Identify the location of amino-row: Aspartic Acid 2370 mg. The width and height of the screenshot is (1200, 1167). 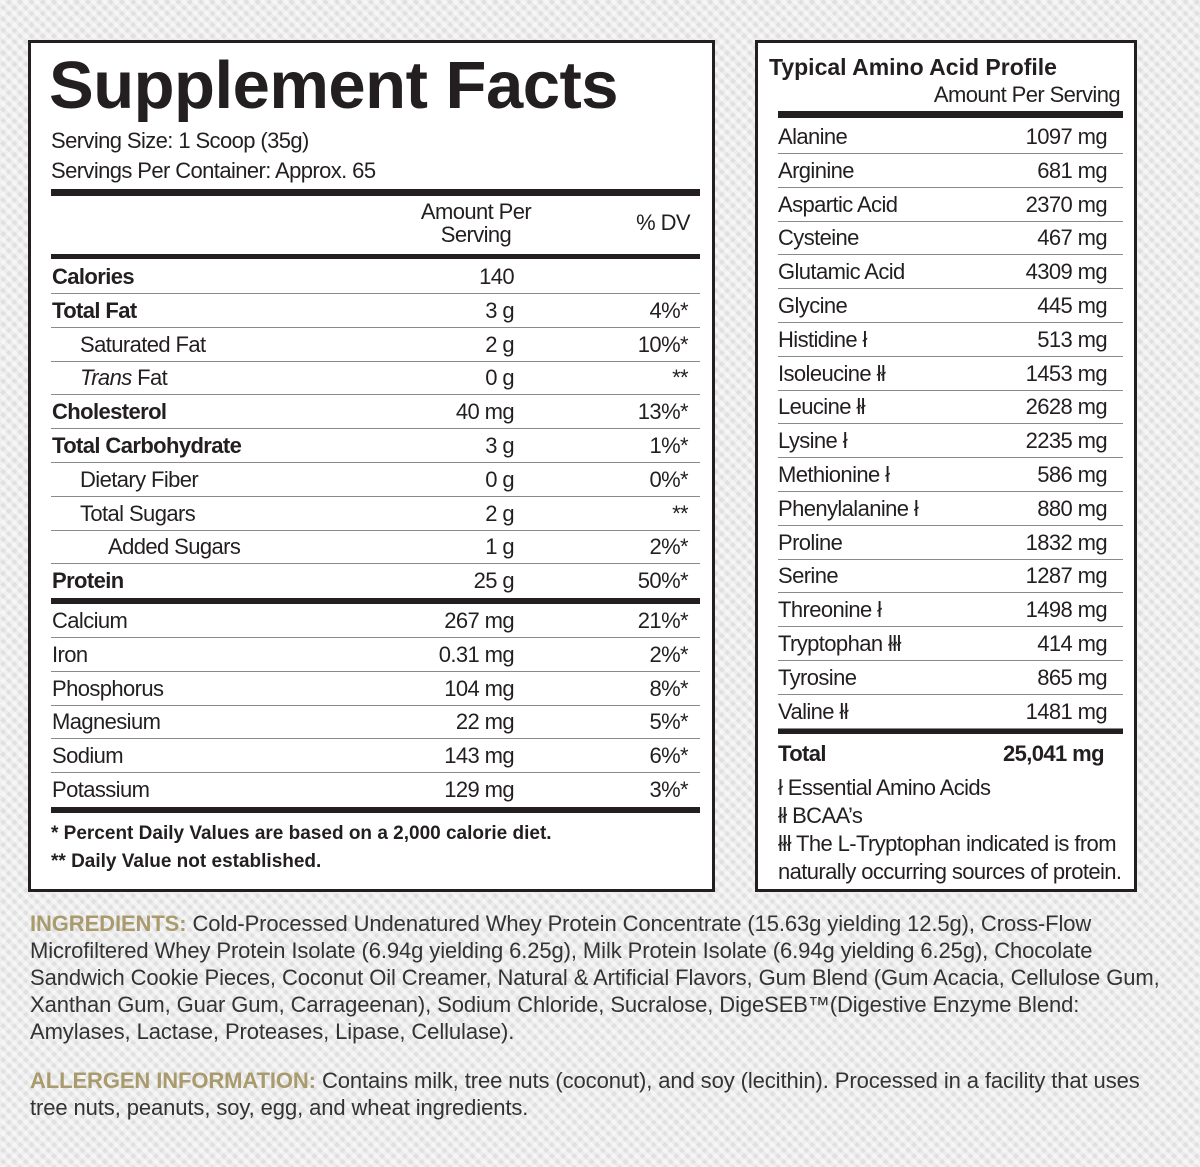
(950, 205).